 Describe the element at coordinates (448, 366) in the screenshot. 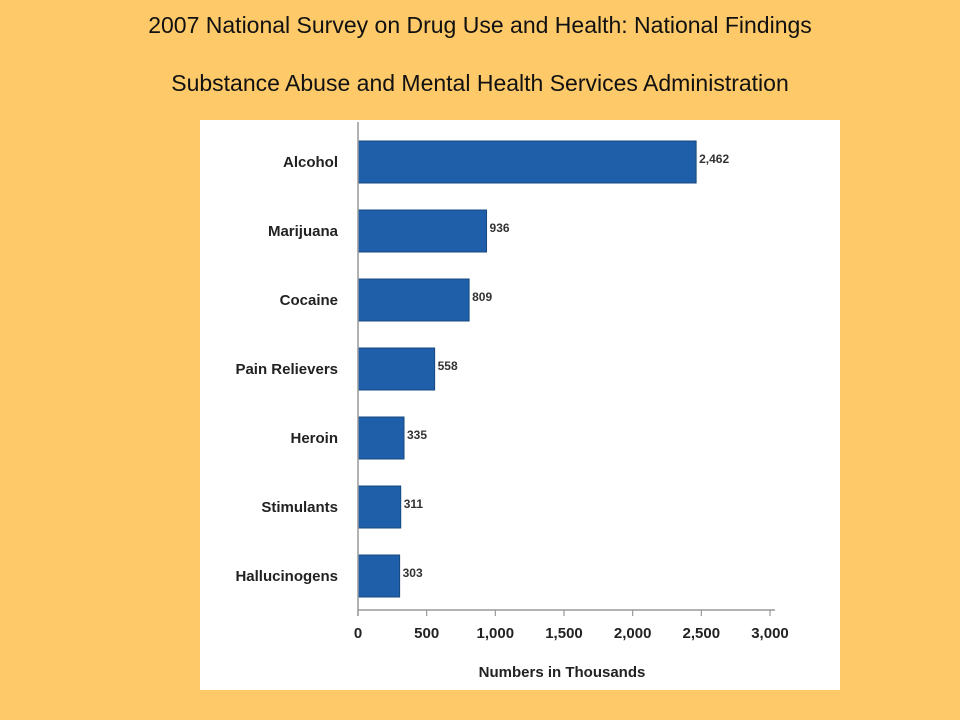

I see `data-label: 558` at that location.